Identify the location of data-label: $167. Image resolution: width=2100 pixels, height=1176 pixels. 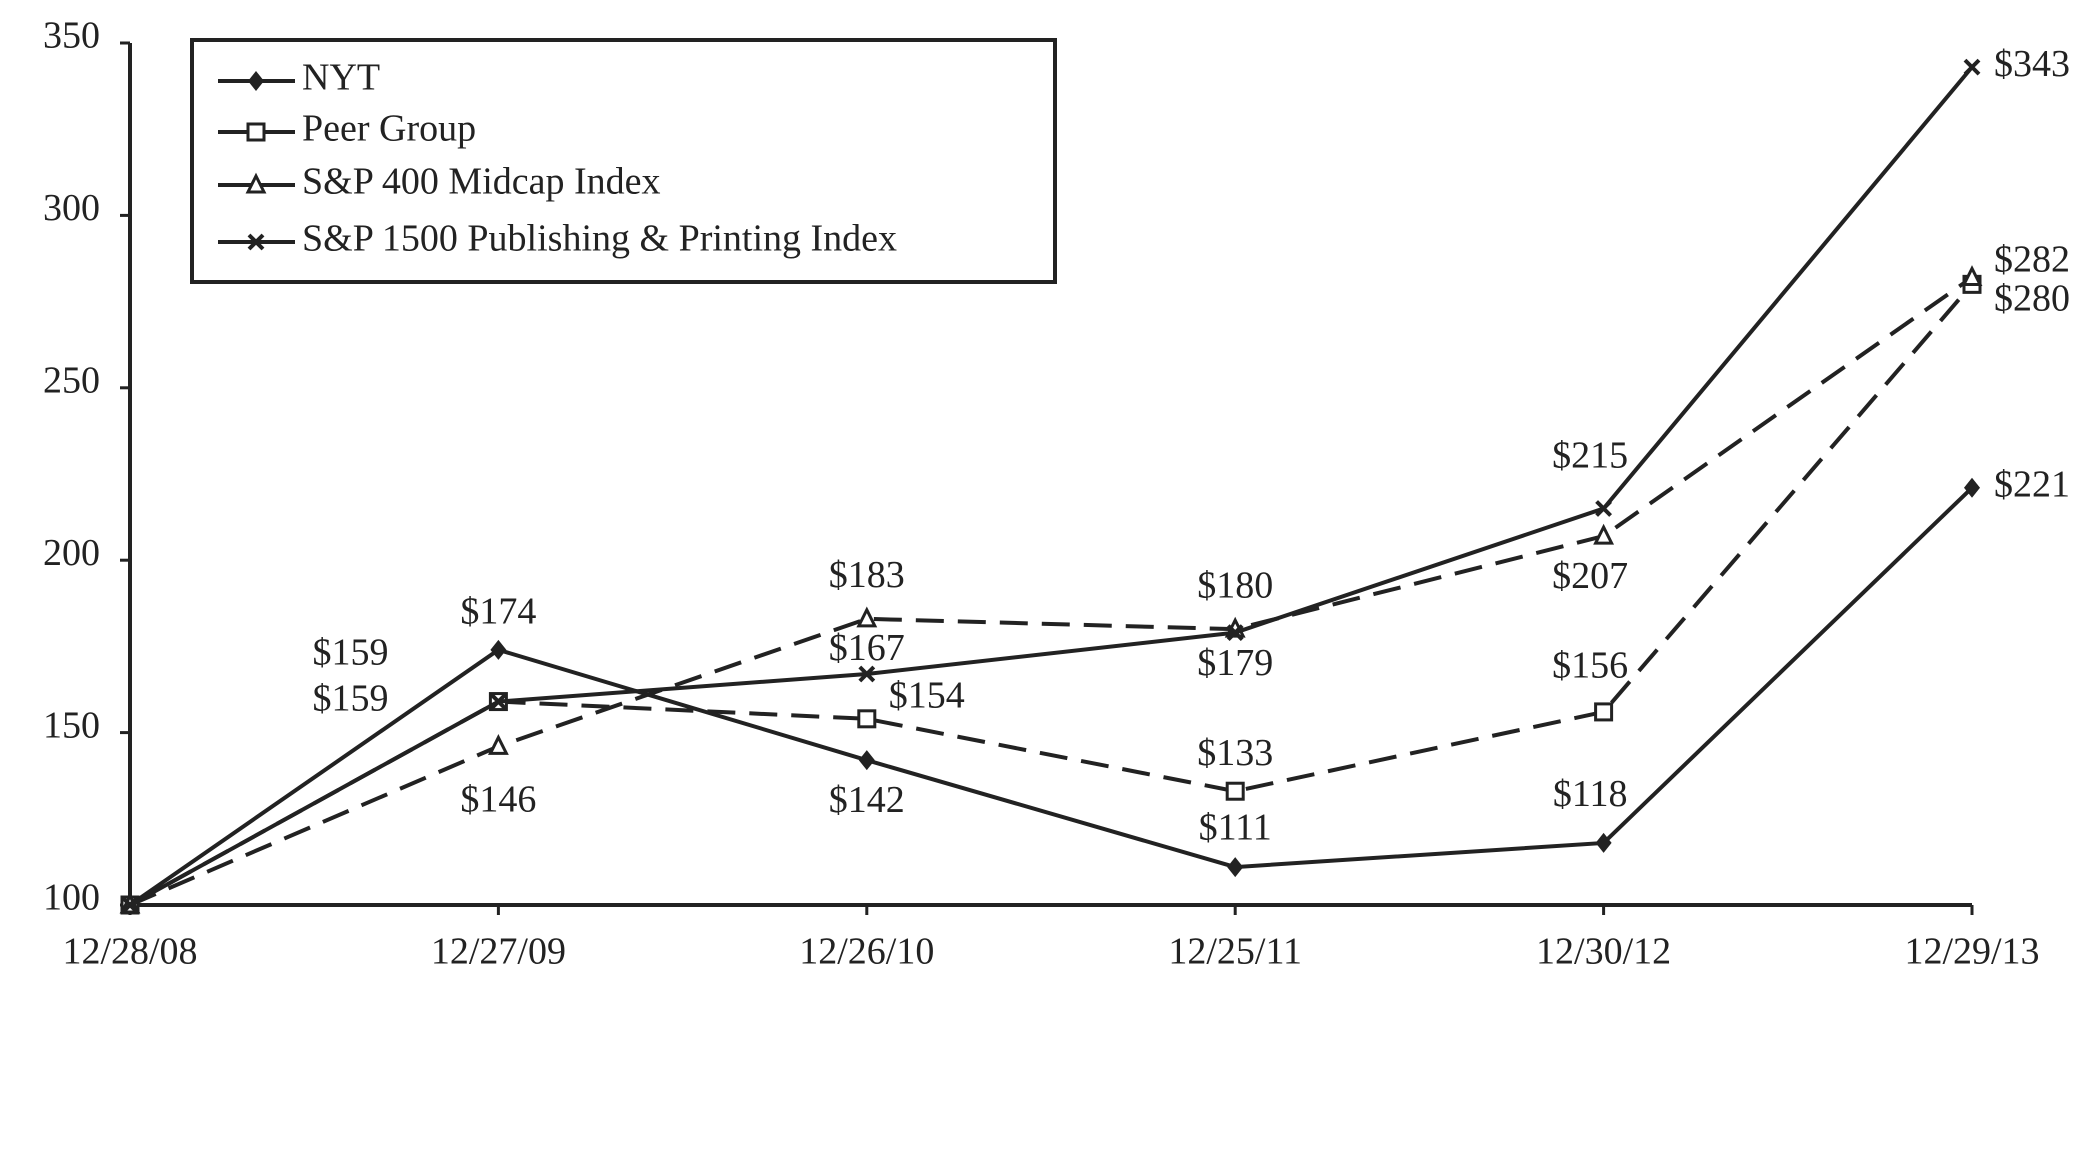
(867, 648).